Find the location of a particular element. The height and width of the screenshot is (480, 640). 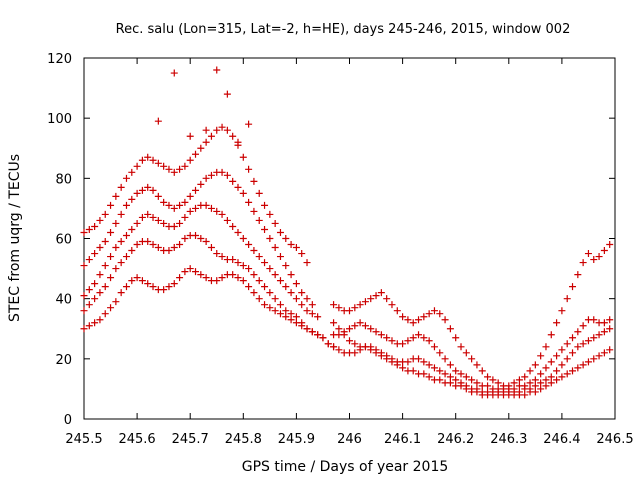

y-tick-label: 100 is located at coordinates (59, 119).